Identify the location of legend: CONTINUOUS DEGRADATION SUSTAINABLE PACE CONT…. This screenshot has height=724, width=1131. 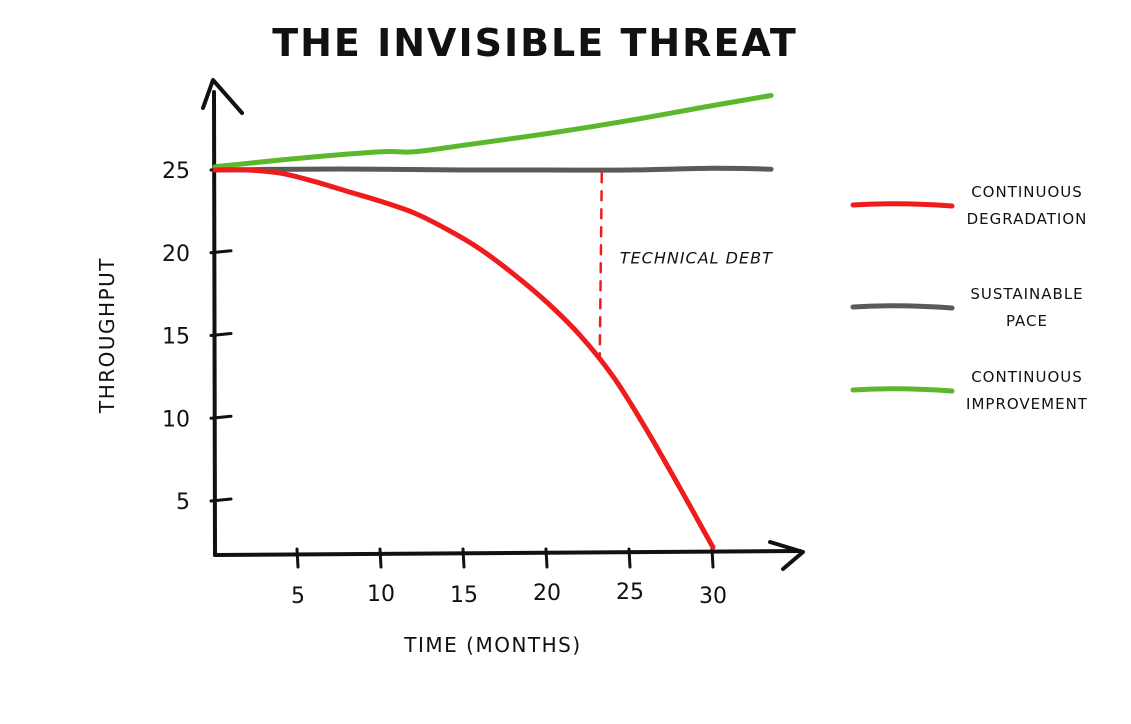
(969, 298).